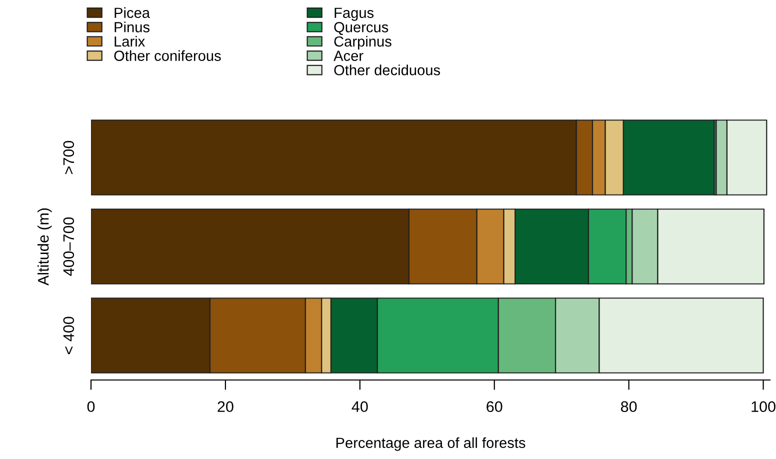 The width and height of the screenshot is (776, 459). I want to click on y-tick-label: < 400, so click(68, 335).